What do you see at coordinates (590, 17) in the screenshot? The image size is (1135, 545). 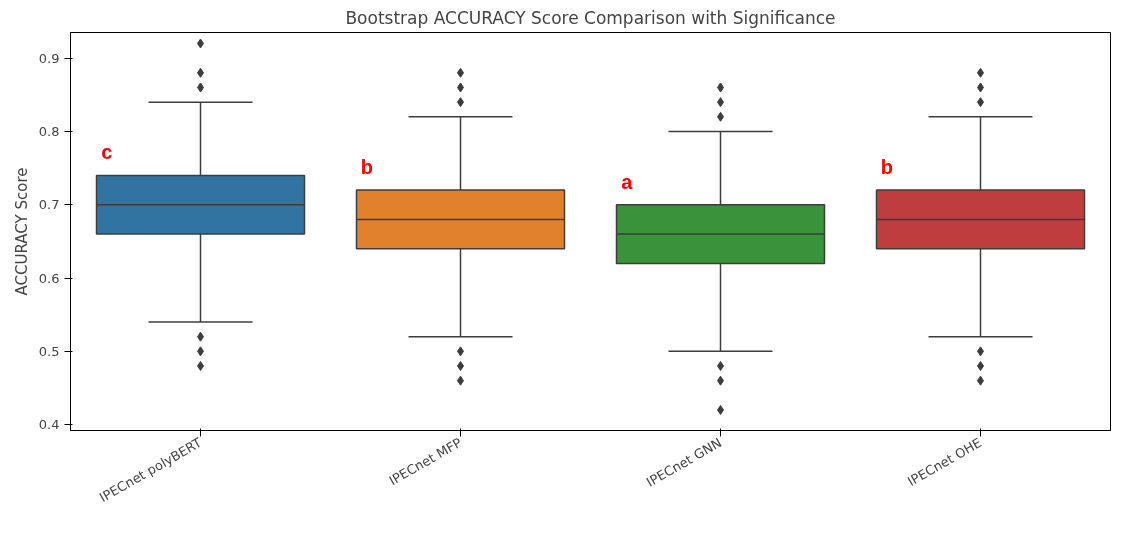 I see `chart-title: Bootstrap ACCURACY Score Comparison with Significance` at bounding box center [590, 17].